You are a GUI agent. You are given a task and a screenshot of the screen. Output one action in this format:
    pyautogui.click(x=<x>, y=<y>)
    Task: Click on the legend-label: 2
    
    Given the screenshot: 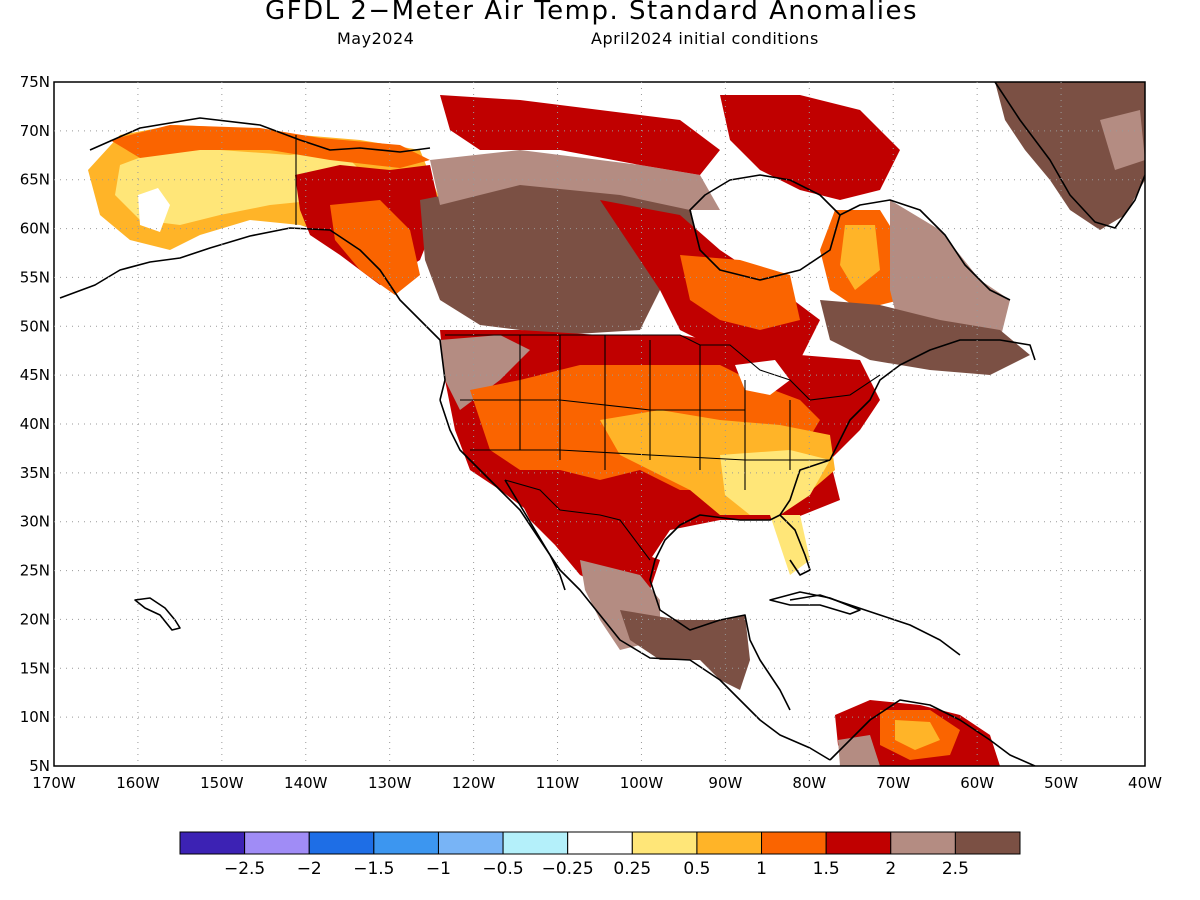 What is the action you would take?
    pyautogui.click(x=890, y=869)
    